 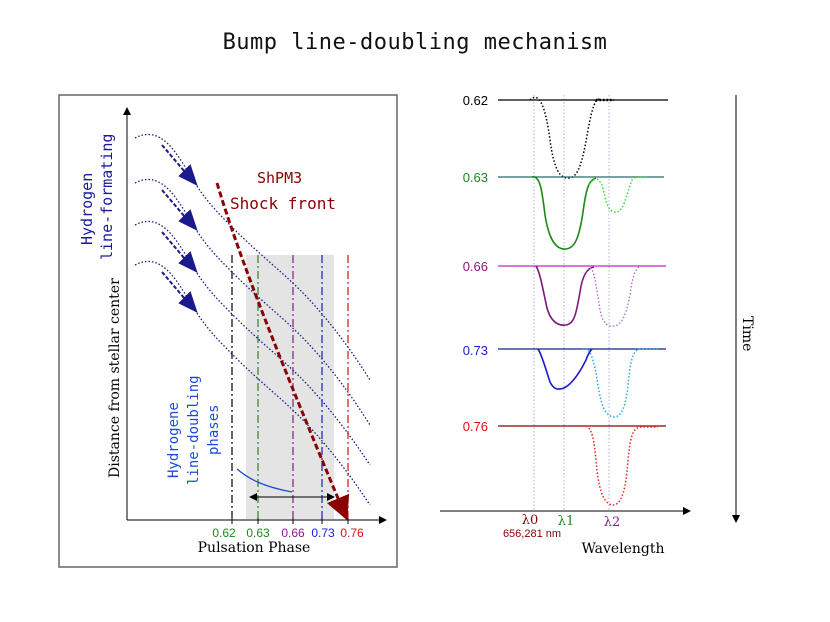 I want to click on left-y-axis-label: Distance from stellar center, so click(x=115, y=378).